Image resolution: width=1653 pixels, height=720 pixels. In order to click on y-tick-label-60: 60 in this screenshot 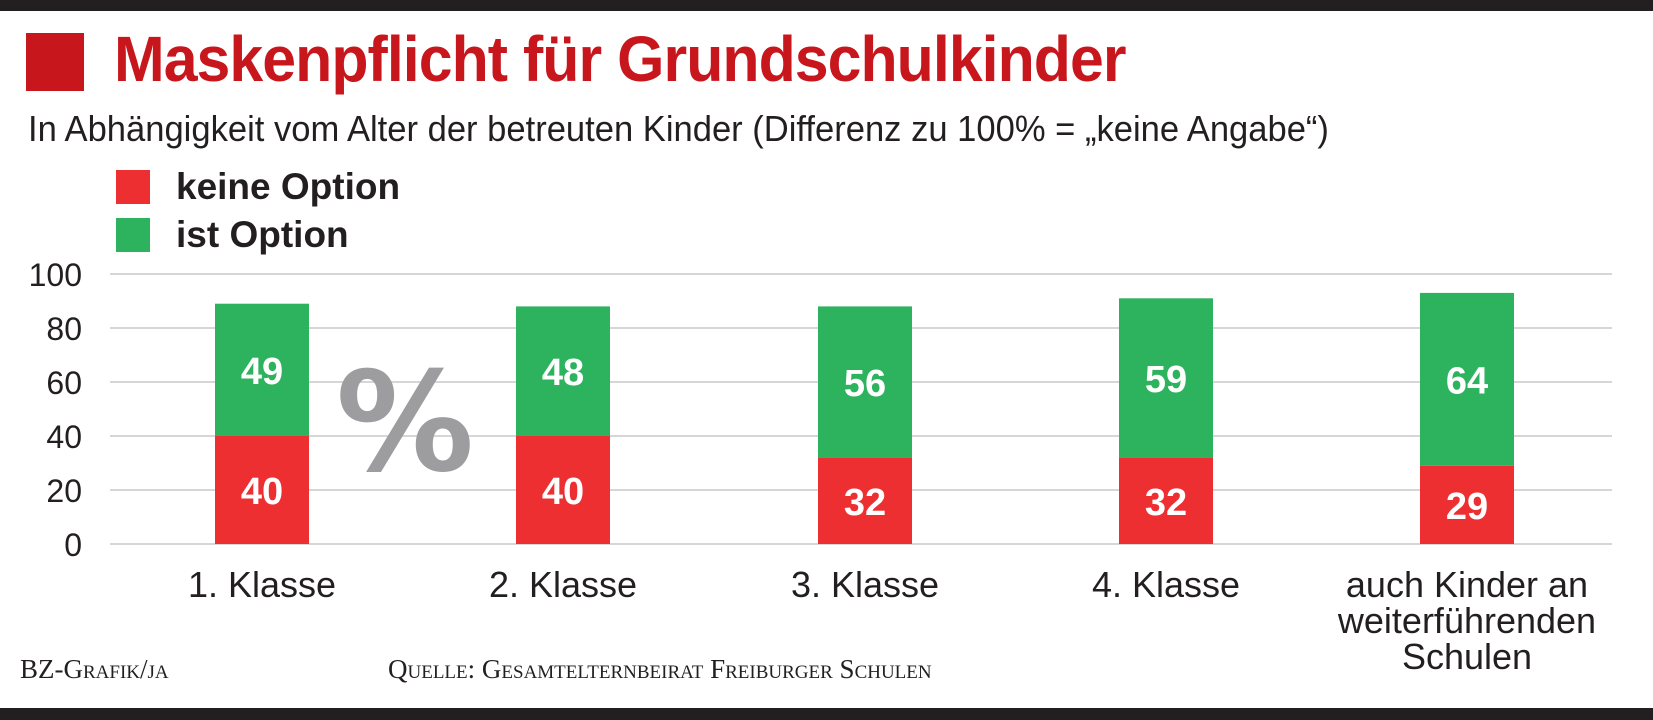, I will do `click(64, 383)`.